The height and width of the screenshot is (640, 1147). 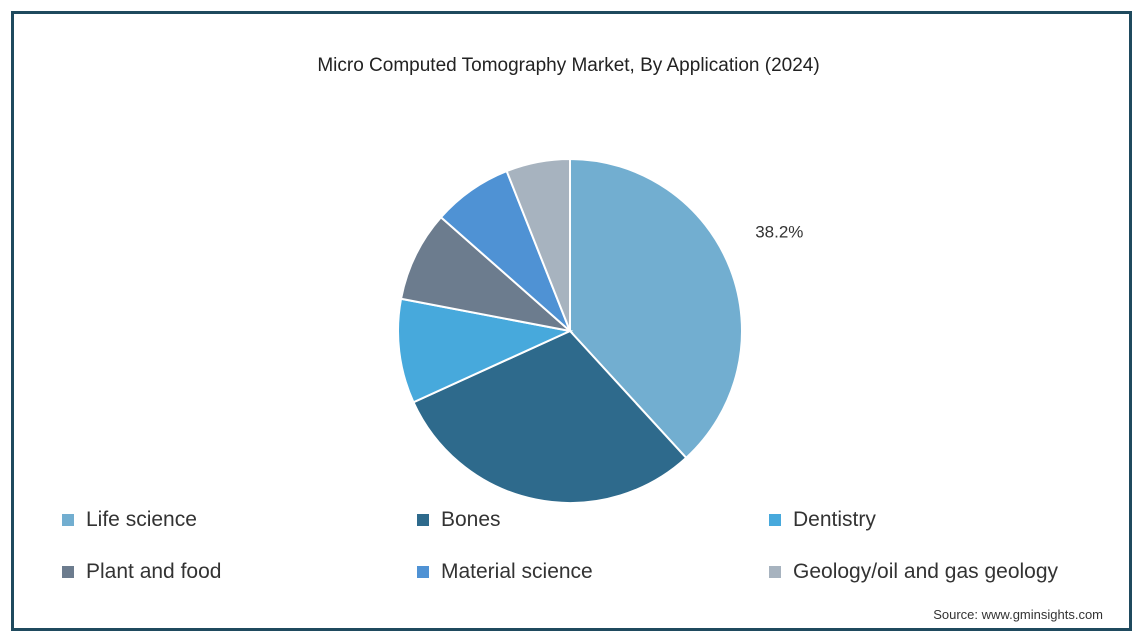 What do you see at coordinates (471, 519) in the screenshot?
I see `legend-label: Bones` at bounding box center [471, 519].